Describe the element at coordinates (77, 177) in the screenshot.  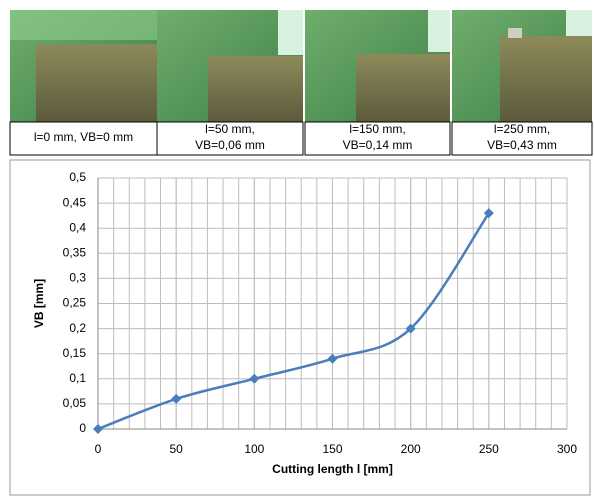
I see `y-tick-label: 0,5` at that location.